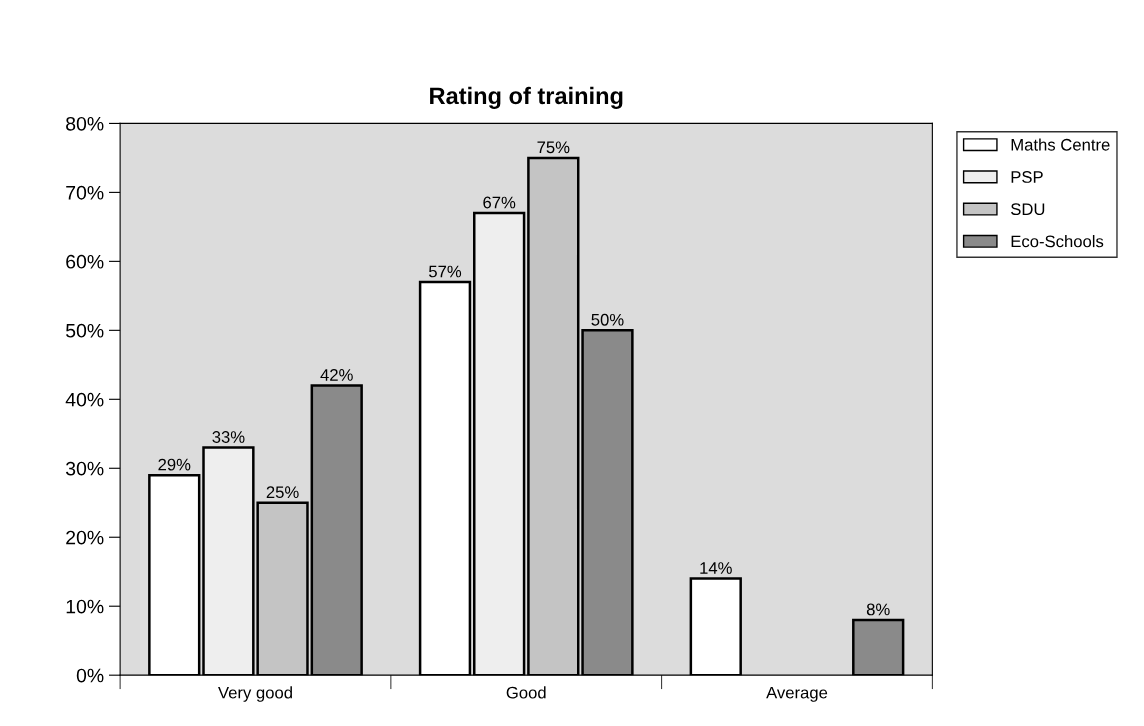 Image resolution: width=1144 pixels, height=726 pixels. Describe the element at coordinates (607, 319) in the screenshot. I see `data-label: 50%` at that location.